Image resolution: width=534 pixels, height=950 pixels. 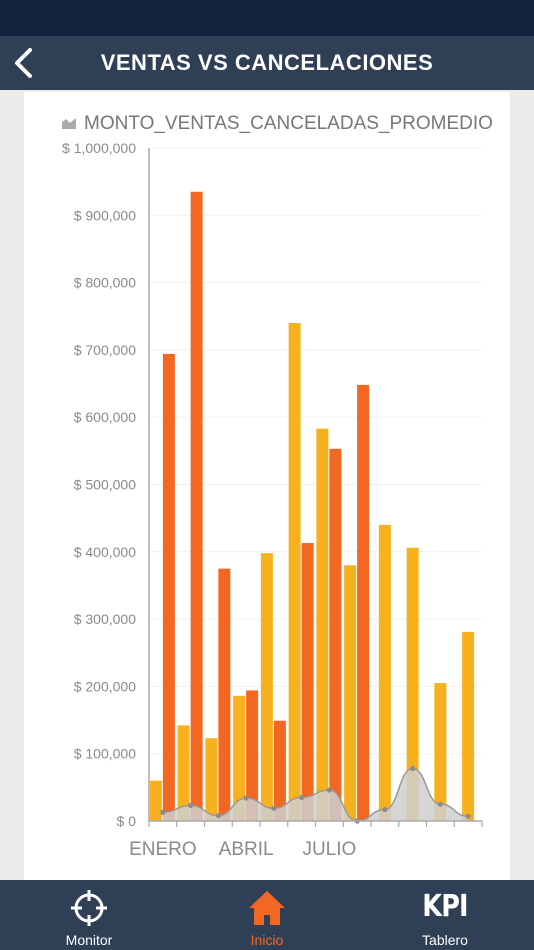 What do you see at coordinates (105, 754) in the screenshot?
I see `y-tick-label: $ 100,000` at bounding box center [105, 754].